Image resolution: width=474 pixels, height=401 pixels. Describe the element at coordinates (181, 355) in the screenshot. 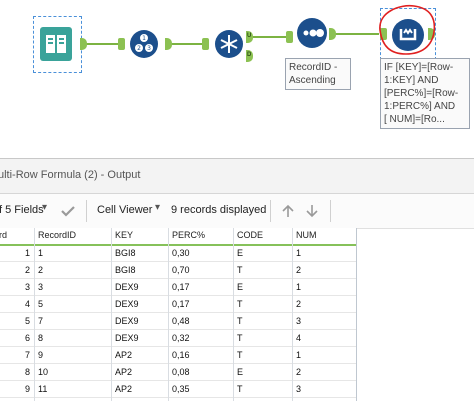

I see `table-cell-perc: 0,16` at that location.